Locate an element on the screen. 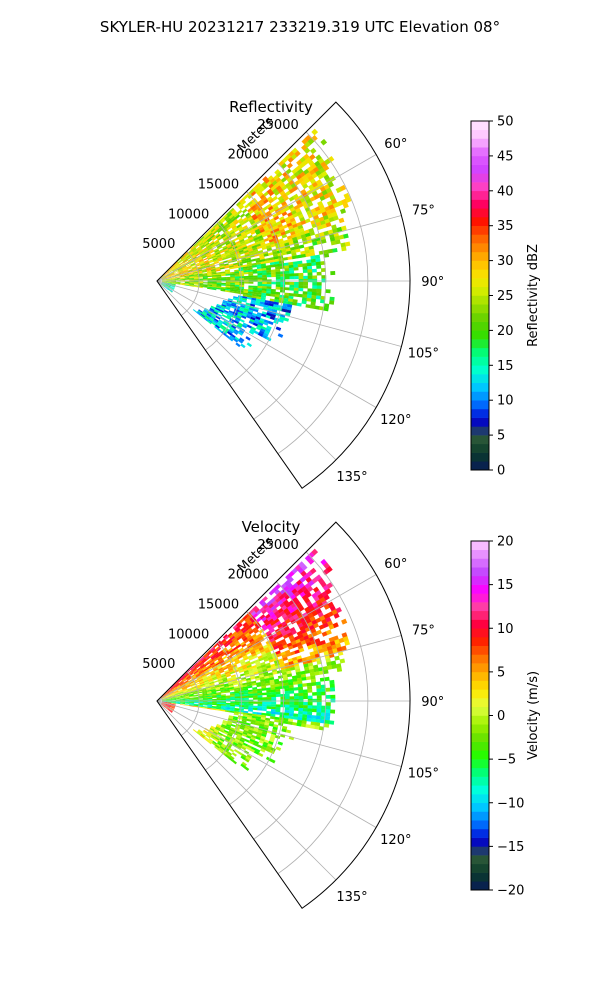  grid-spoke is located at coordinates (246, 790).